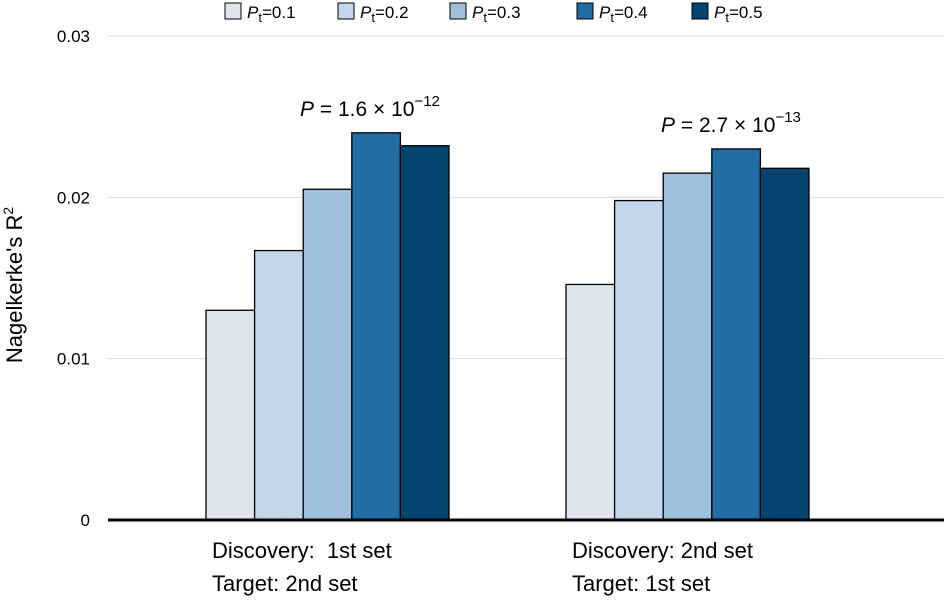 Image resolution: width=944 pixels, height=601 pixels. What do you see at coordinates (285, 583) in the screenshot?
I see `category-label-line2: Target: 2nd set` at bounding box center [285, 583].